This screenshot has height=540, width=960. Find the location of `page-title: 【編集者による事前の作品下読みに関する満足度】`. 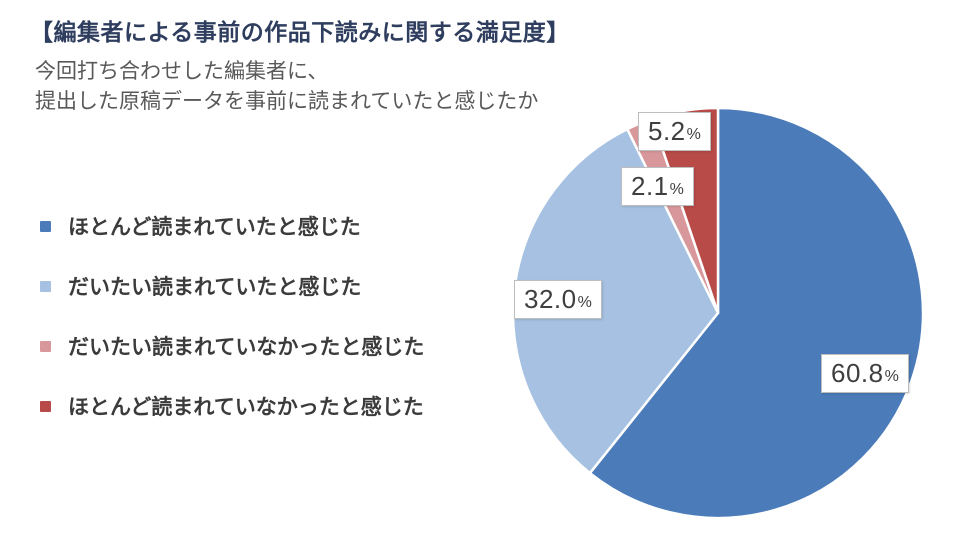

page-title: 【編集者による事前の作品下読みに関する満足度】 is located at coordinates (300, 32).